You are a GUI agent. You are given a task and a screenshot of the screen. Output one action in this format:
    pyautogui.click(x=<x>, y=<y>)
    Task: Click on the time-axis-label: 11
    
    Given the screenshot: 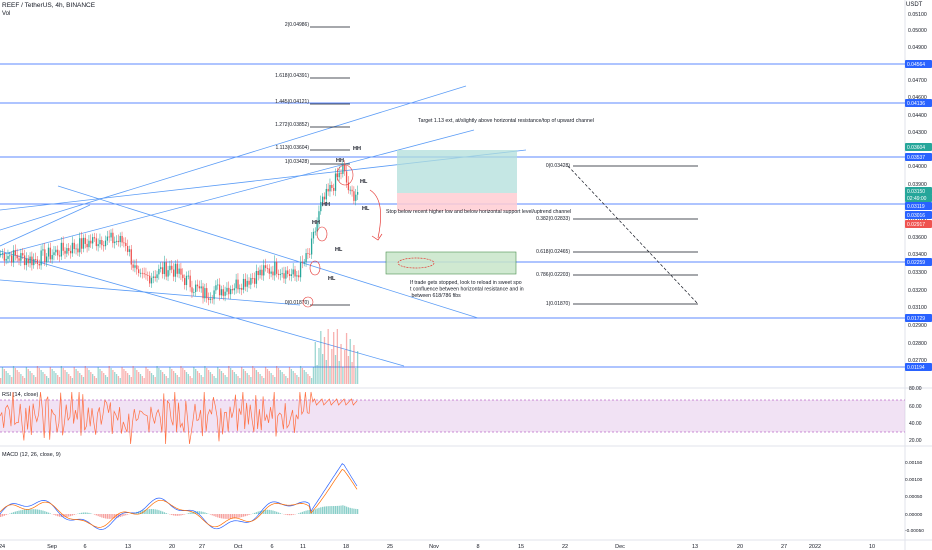 What is the action you would take?
    pyautogui.click(x=303, y=547)
    